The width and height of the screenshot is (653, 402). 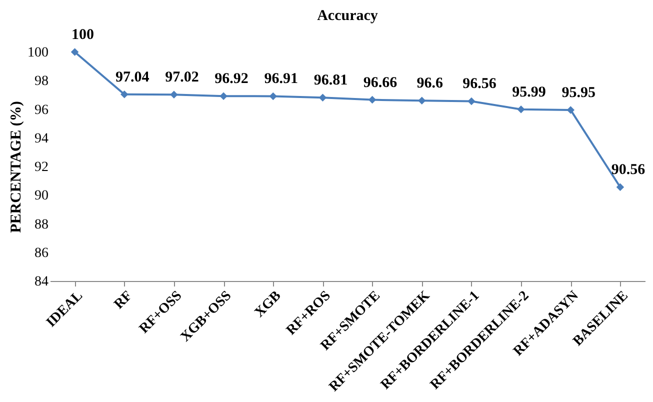 What do you see at coordinates (628, 170) in the screenshot?
I see `data-label: 90.56` at bounding box center [628, 170].